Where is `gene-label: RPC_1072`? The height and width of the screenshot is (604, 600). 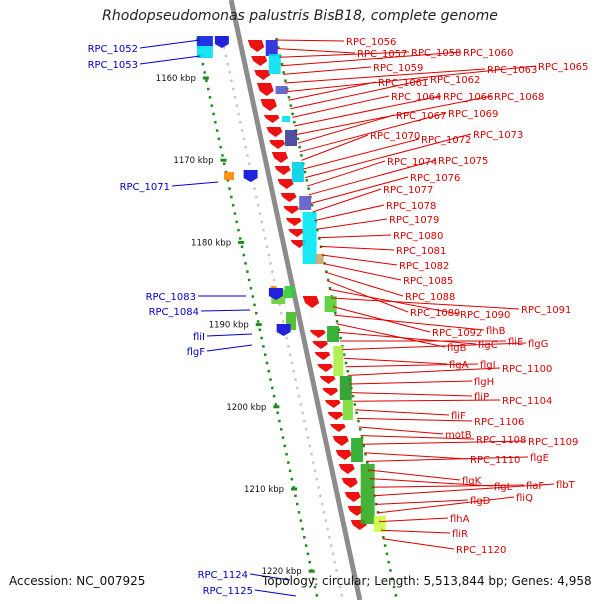
gene-label: RPC_1072 is located at coordinates (446, 140).